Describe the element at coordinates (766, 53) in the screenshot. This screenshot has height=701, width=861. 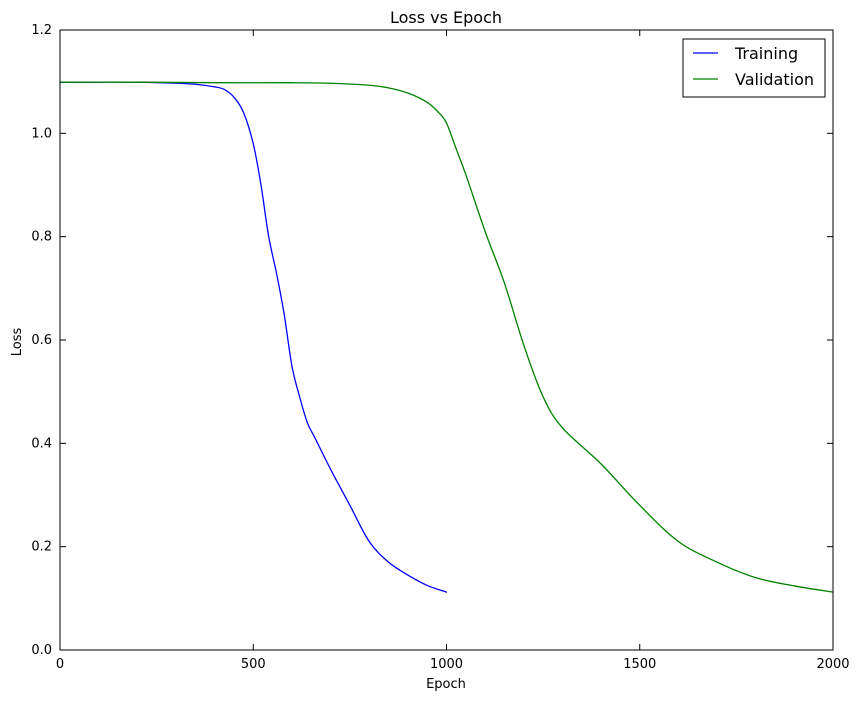
I see `legend-label-training: Training` at that location.